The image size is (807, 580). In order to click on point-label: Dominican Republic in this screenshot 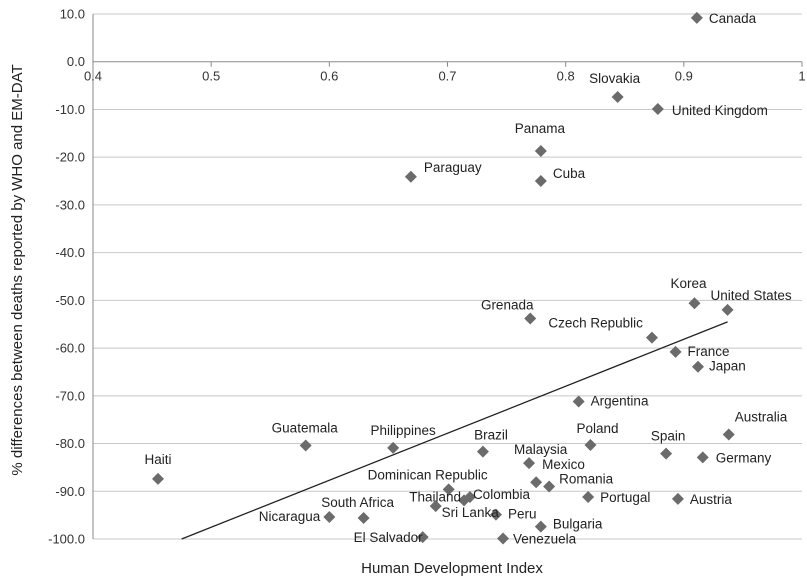, I will do `click(428, 474)`.